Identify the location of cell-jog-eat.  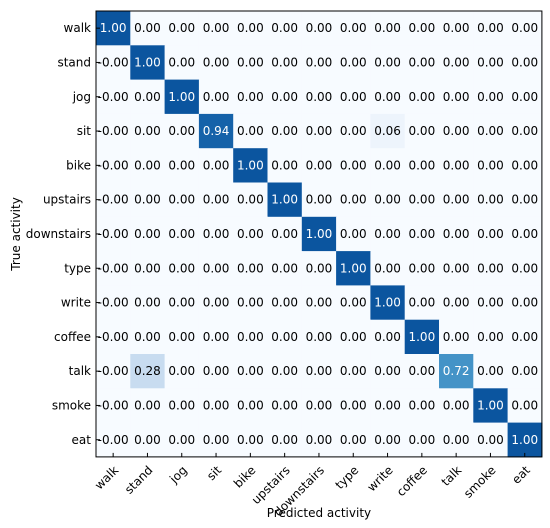
(525, 97).